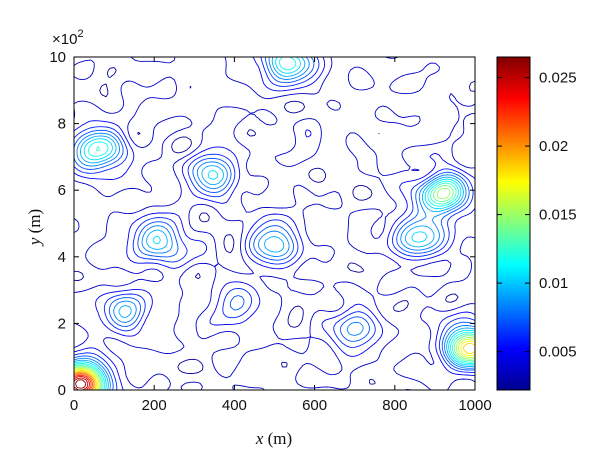 The height and width of the screenshot is (466, 600). What do you see at coordinates (62, 124) in the screenshot?
I see `y-tick-label: 8` at bounding box center [62, 124].